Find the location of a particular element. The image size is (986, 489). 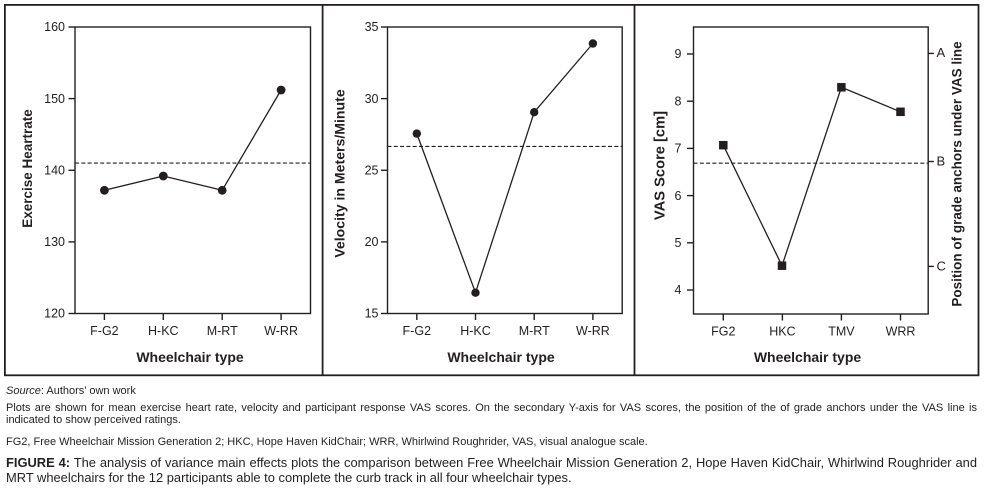

svg-text: 20 is located at coordinates (372, 242).